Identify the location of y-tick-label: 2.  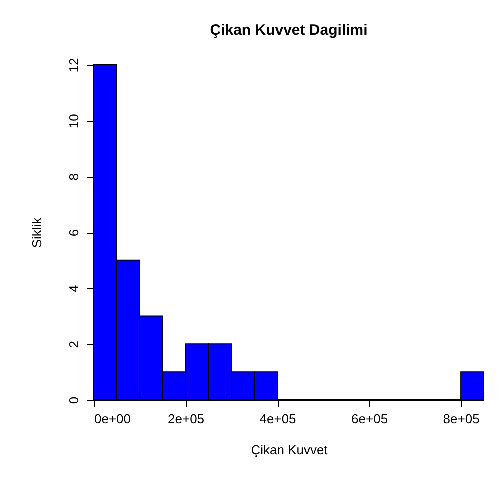
(74, 344).